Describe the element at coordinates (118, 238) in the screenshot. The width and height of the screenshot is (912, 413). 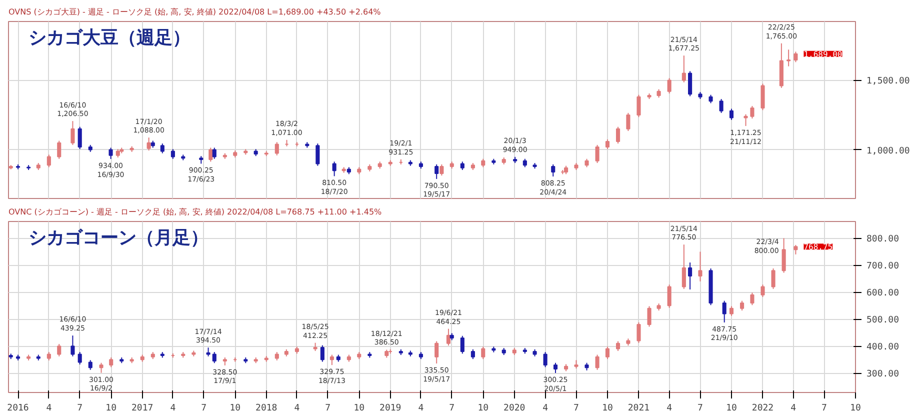
I see `chart-title: シカゴコーン（月足）` at that location.